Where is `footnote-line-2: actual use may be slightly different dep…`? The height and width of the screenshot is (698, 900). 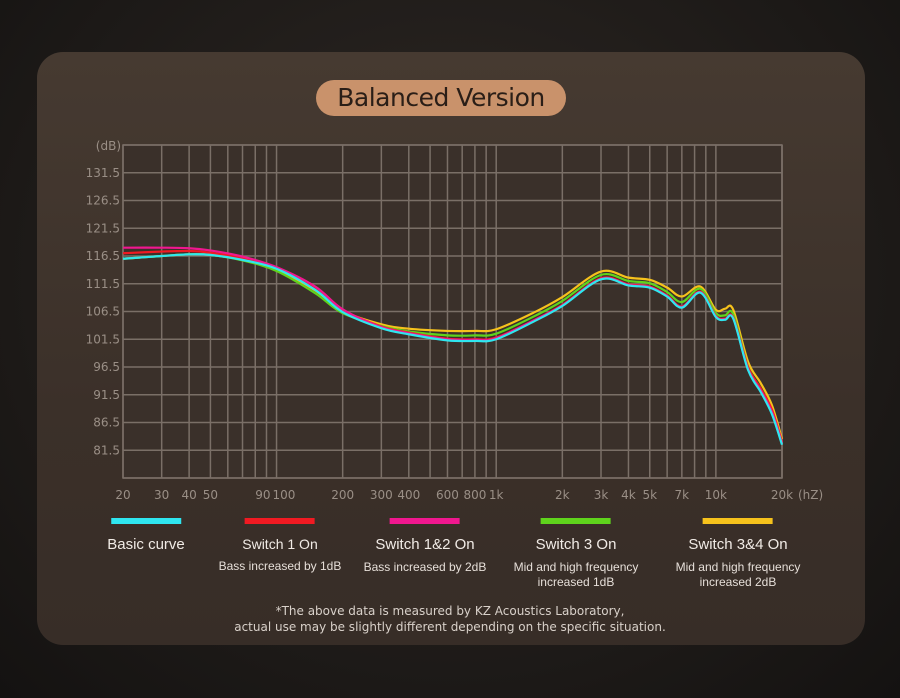 footnote-line-2: actual use may be slightly different dep… is located at coordinates (450, 627).